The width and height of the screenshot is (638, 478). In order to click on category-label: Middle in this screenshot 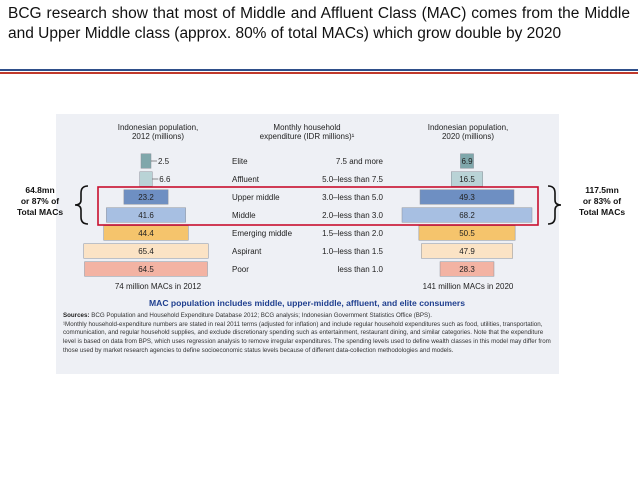, I will do `click(244, 215)`.